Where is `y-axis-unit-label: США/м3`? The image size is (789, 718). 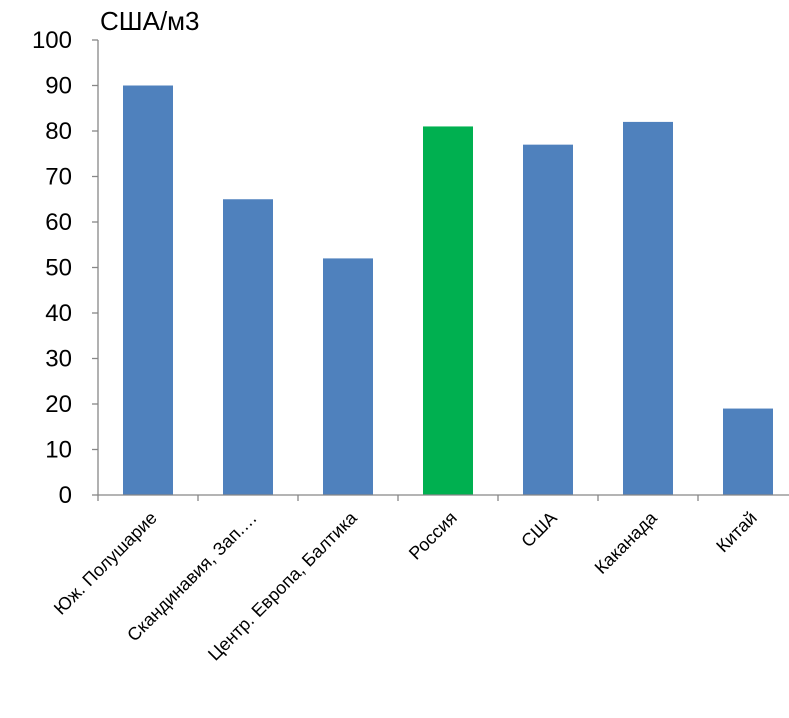 y-axis-unit-label: США/м3 is located at coordinates (150, 21).